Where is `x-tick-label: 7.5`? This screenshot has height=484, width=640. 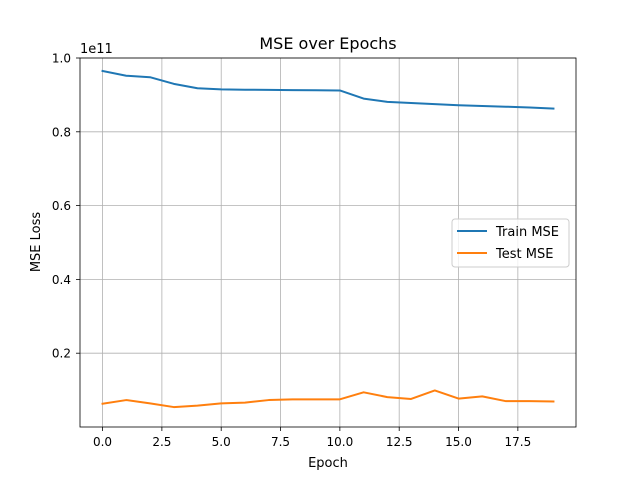 x-tick-label: 7.5 is located at coordinates (280, 442).